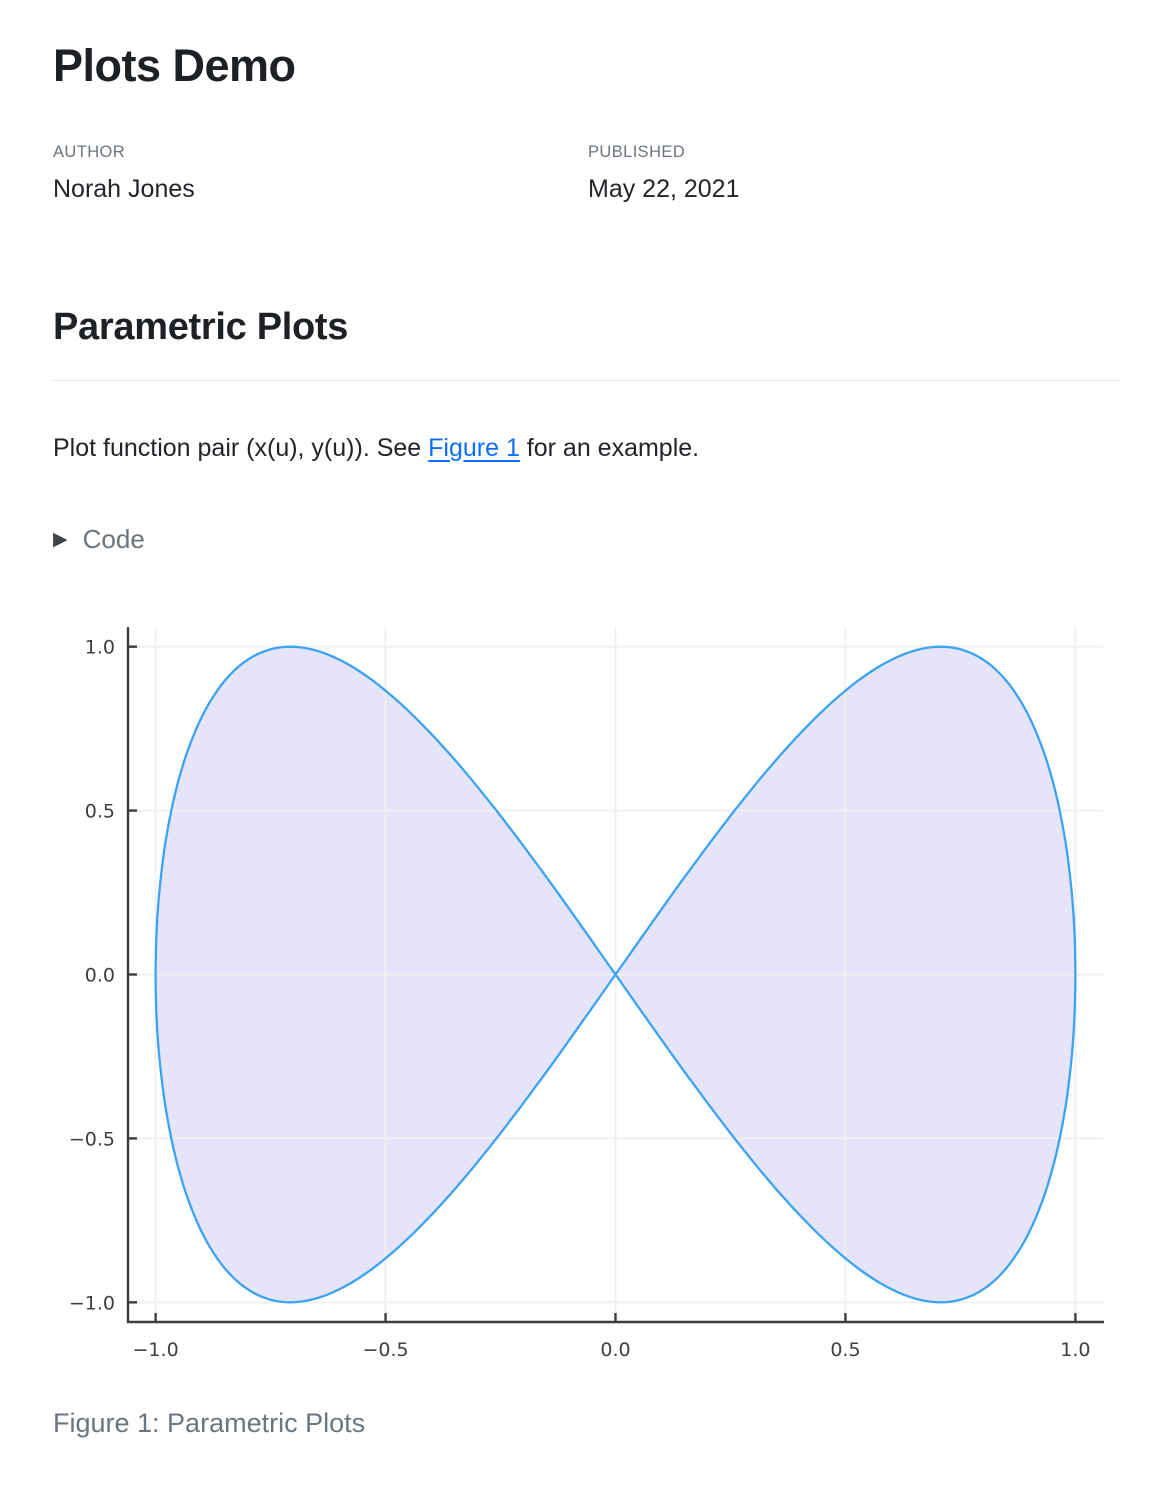  Describe the element at coordinates (241, 448) in the screenshot. I see `paragraph-text-prefix: Plot function pair (x(u), y(u)). See` at that location.